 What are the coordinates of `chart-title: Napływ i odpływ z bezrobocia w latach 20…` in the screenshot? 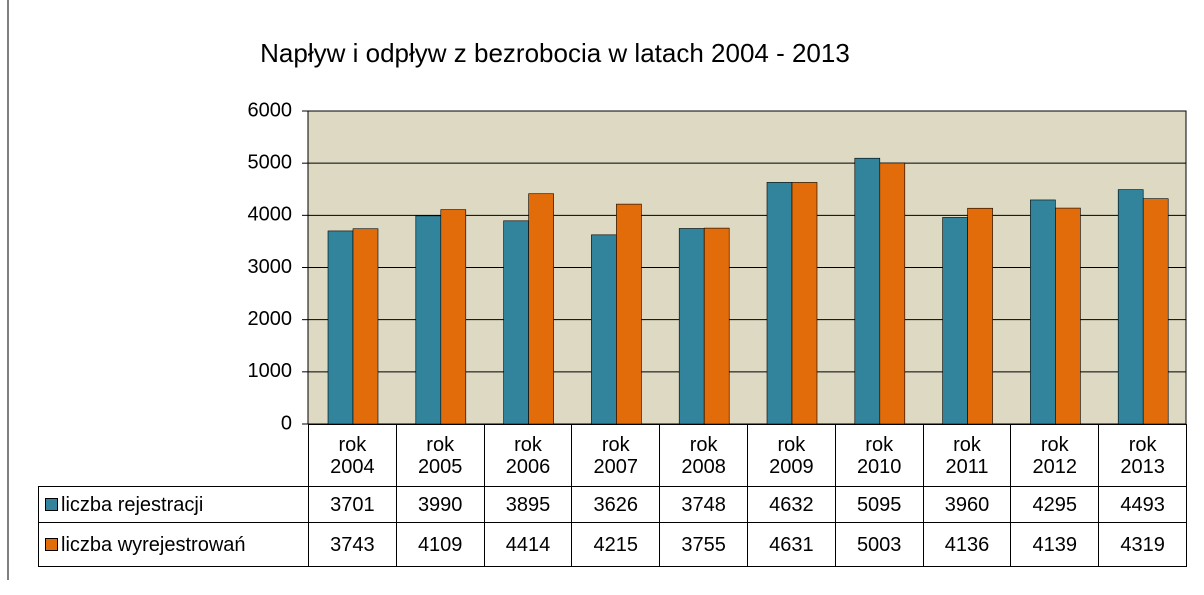 It's located at (555, 53).